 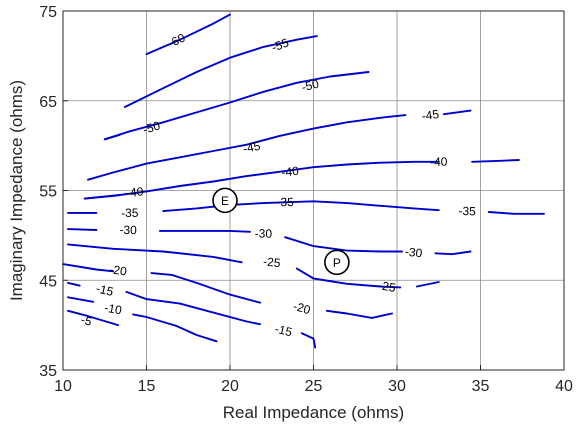 What do you see at coordinates (48, 102) in the screenshot?
I see `y-tick-label: 65` at bounding box center [48, 102].